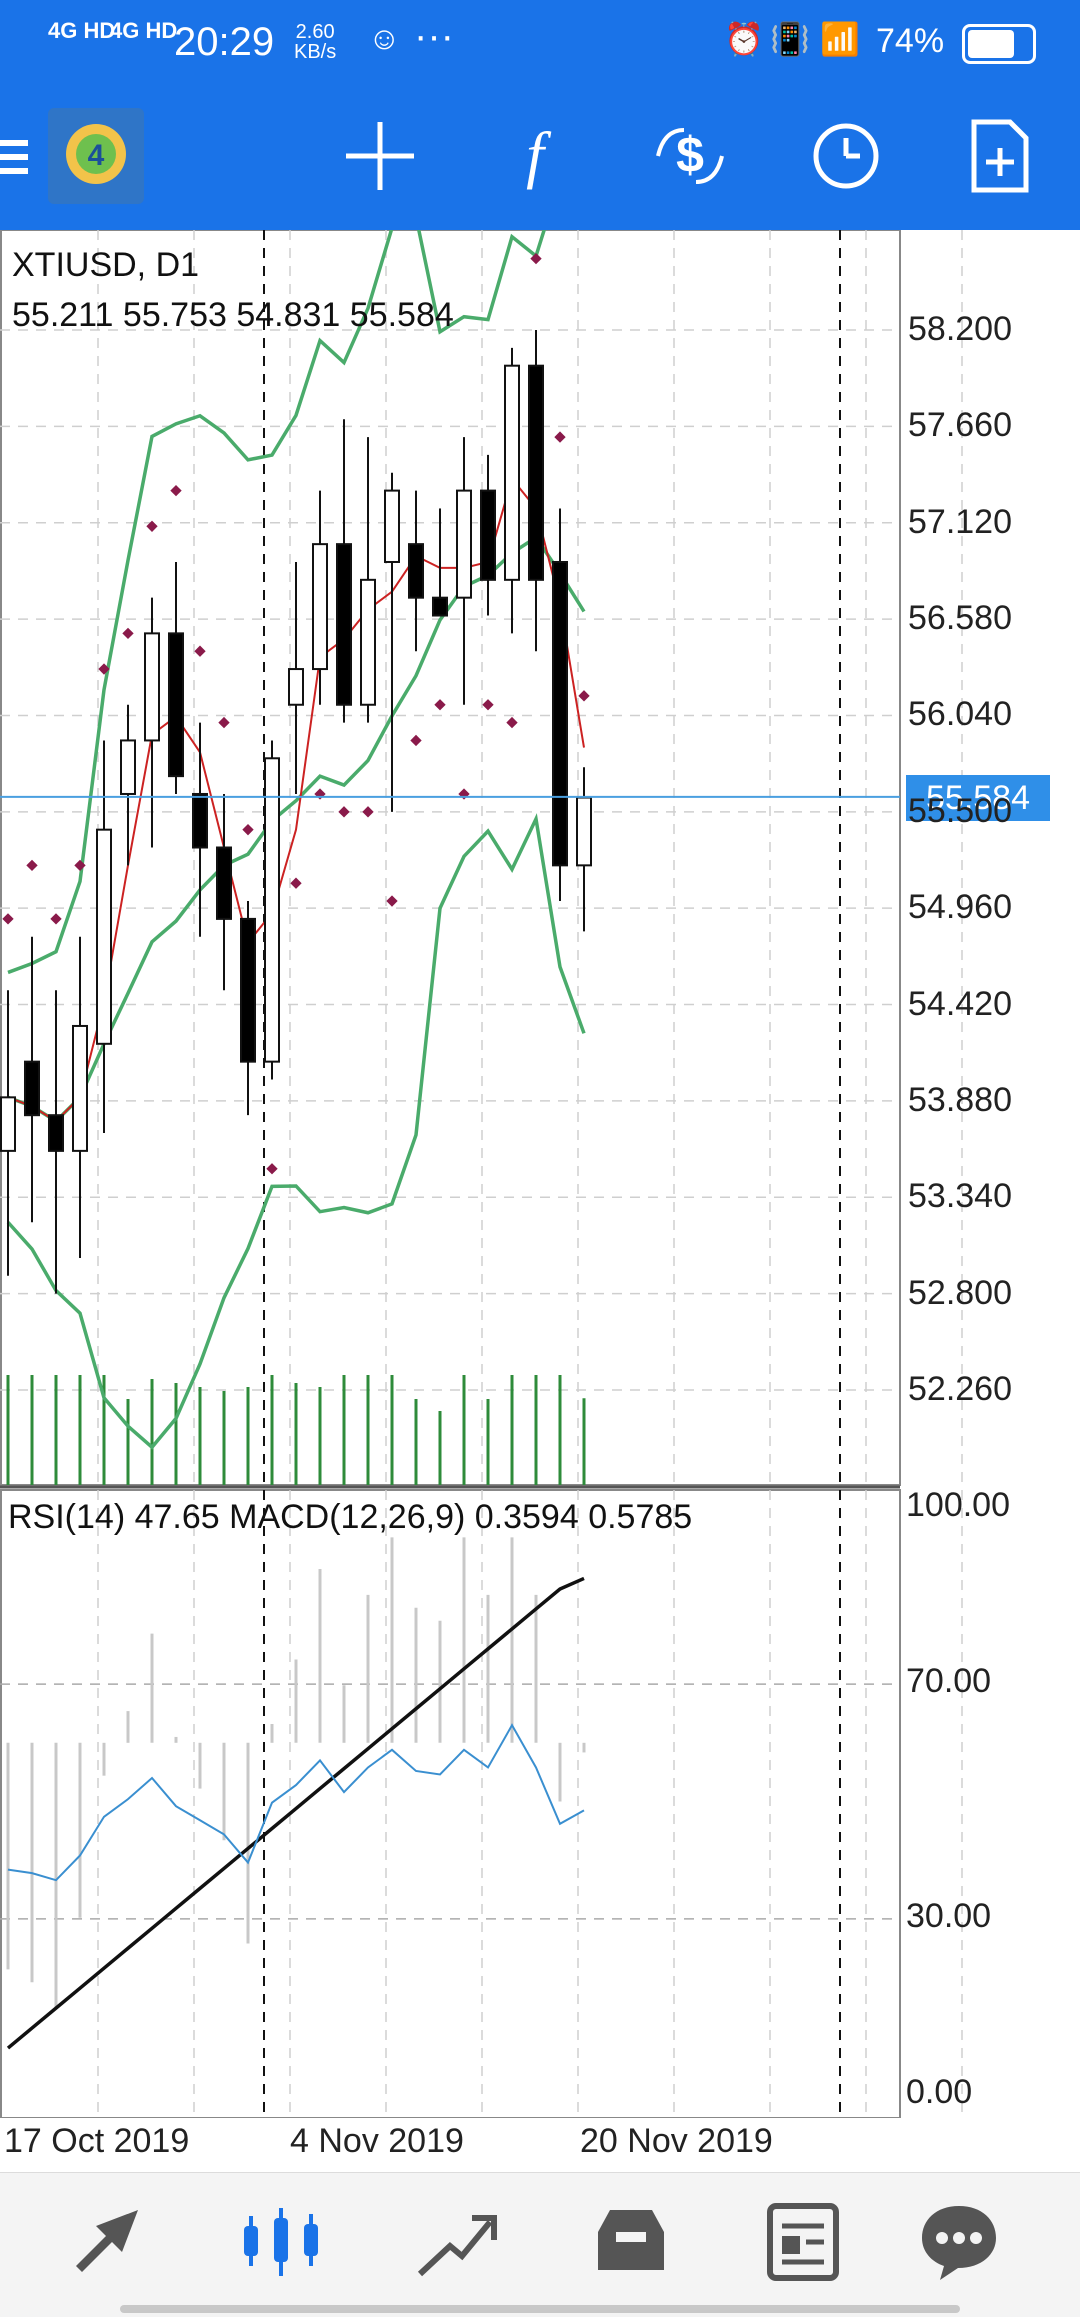 The image size is (1080, 2317). Describe the element at coordinates (631, 2241) in the screenshot. I see `history-icon` at that location.